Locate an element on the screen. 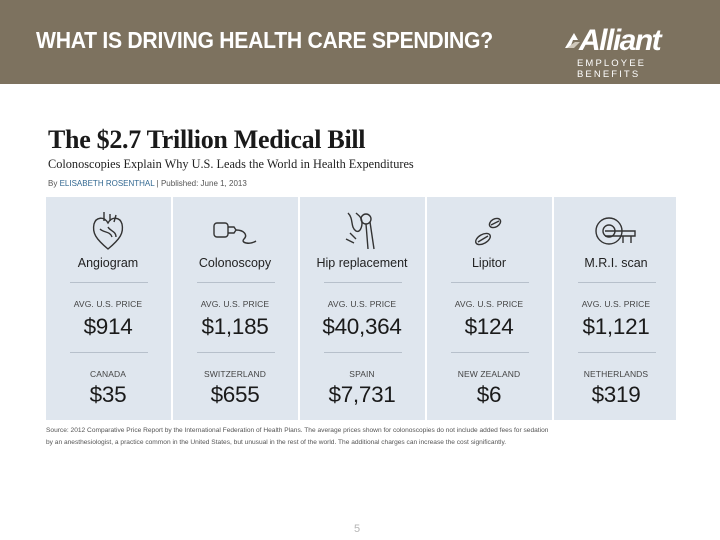 The image size is (720, 540). country-price: $7,731 is located at coordinates (362, 394).